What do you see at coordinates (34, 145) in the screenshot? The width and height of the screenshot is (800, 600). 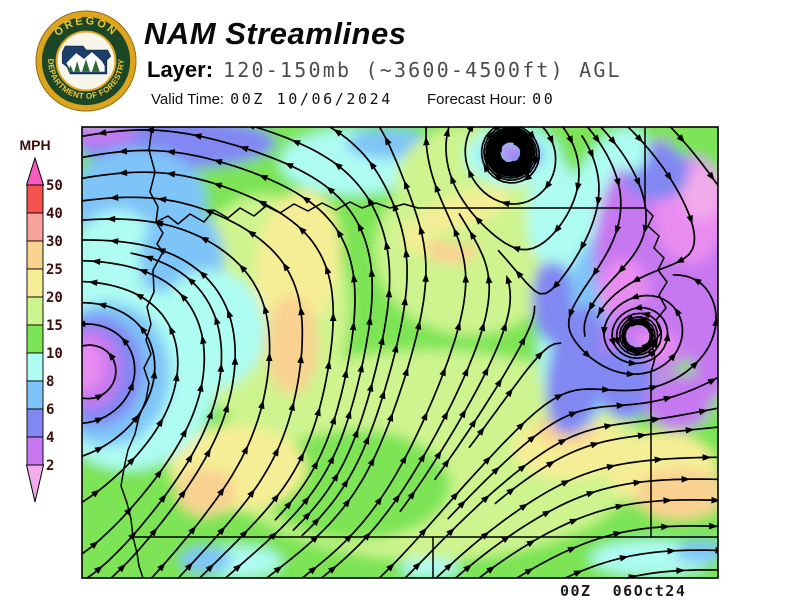 I see `colorbar-units-label: MPH` at bounding box center [34, 145].